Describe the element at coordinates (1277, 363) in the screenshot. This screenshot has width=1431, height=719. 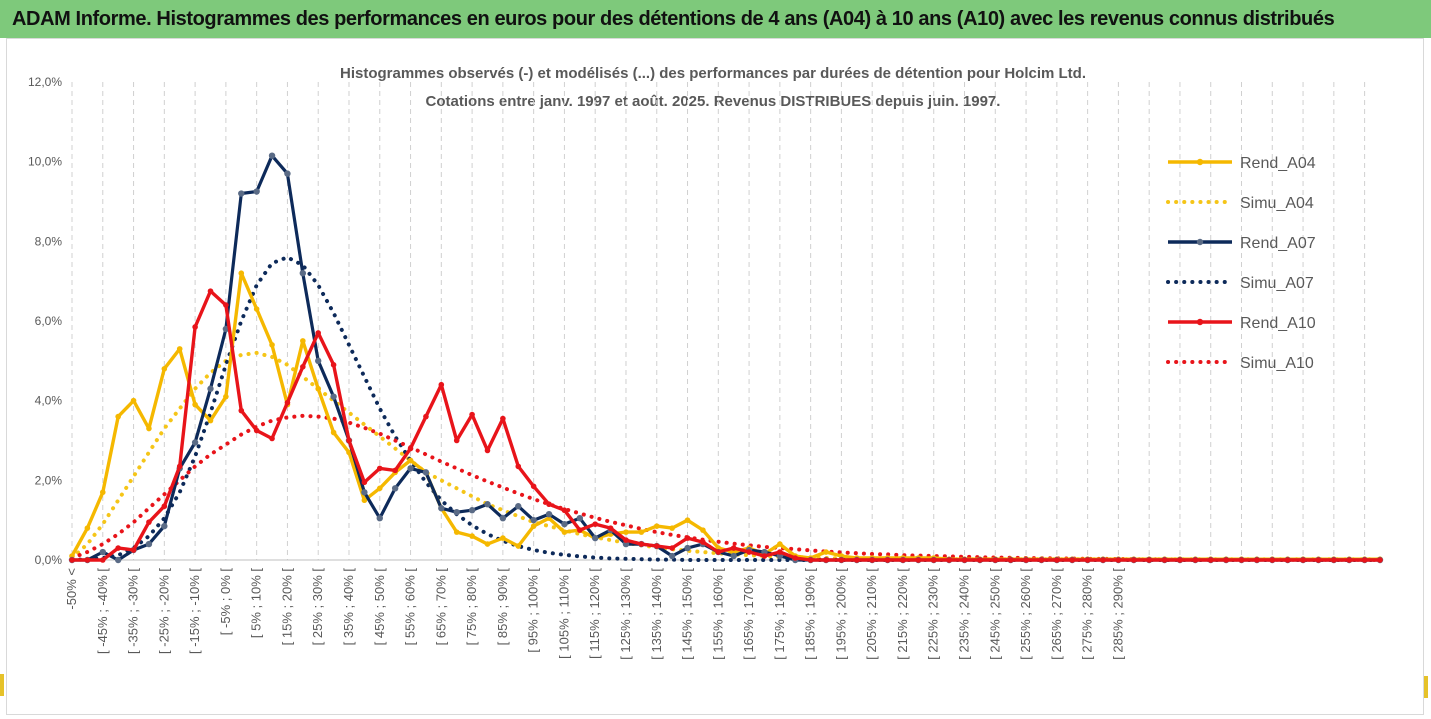
I see `legend-label: Simu_A10` at that location.